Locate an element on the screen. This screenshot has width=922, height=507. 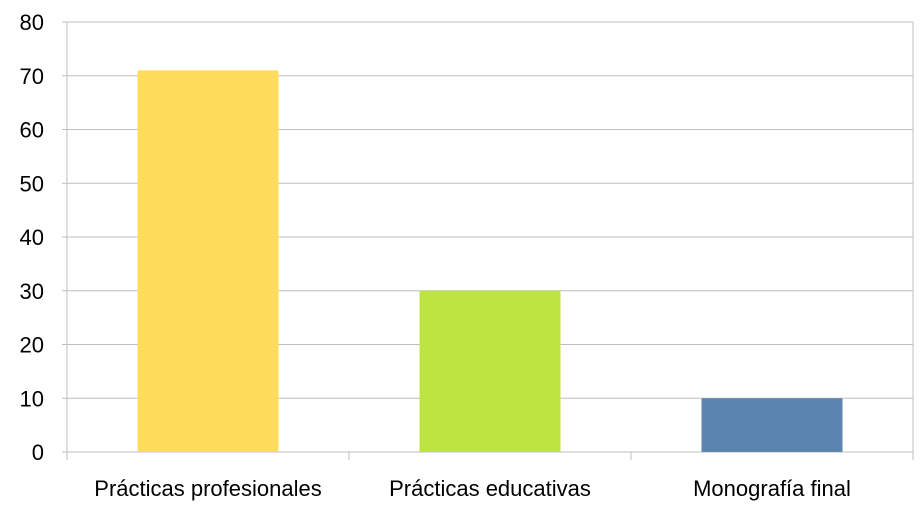
x-category-label: Prácticas educativas is located at coordinates (490, 488).